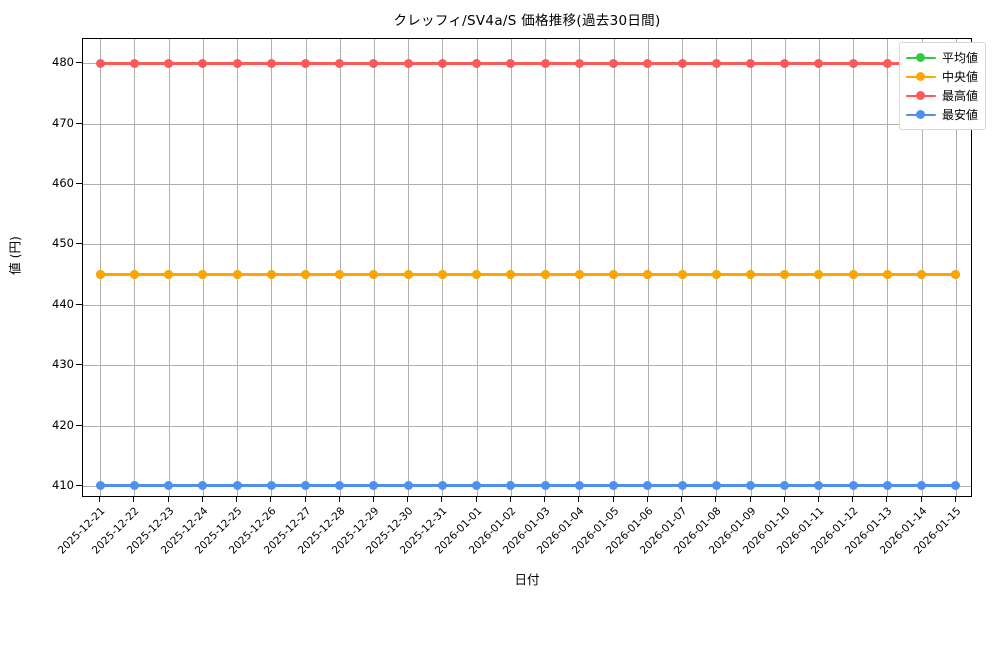 This screenshot has width=1000, height=655. I want to click on y-axis-tick-label: 420, so click(63, 424).